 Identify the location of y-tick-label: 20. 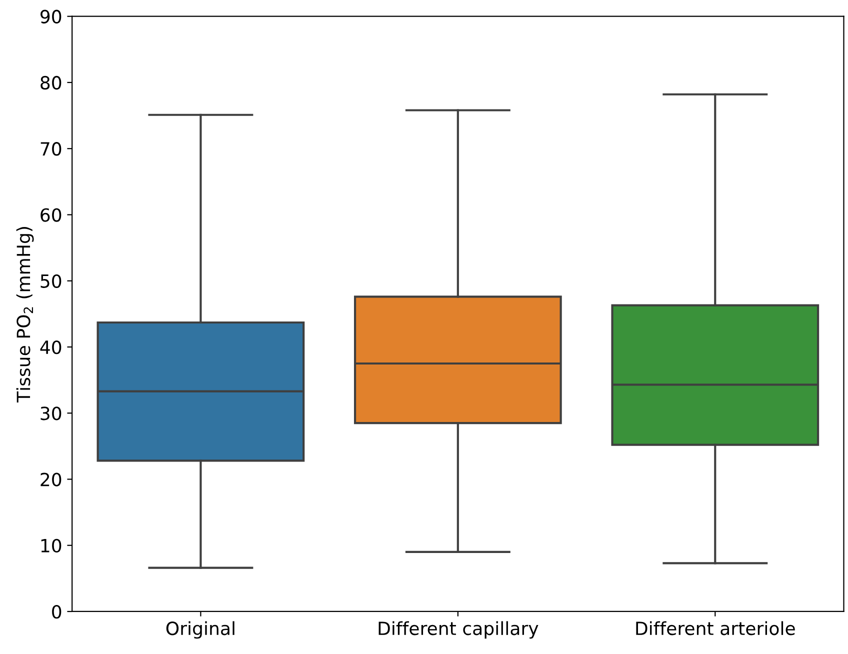
(51, 479).